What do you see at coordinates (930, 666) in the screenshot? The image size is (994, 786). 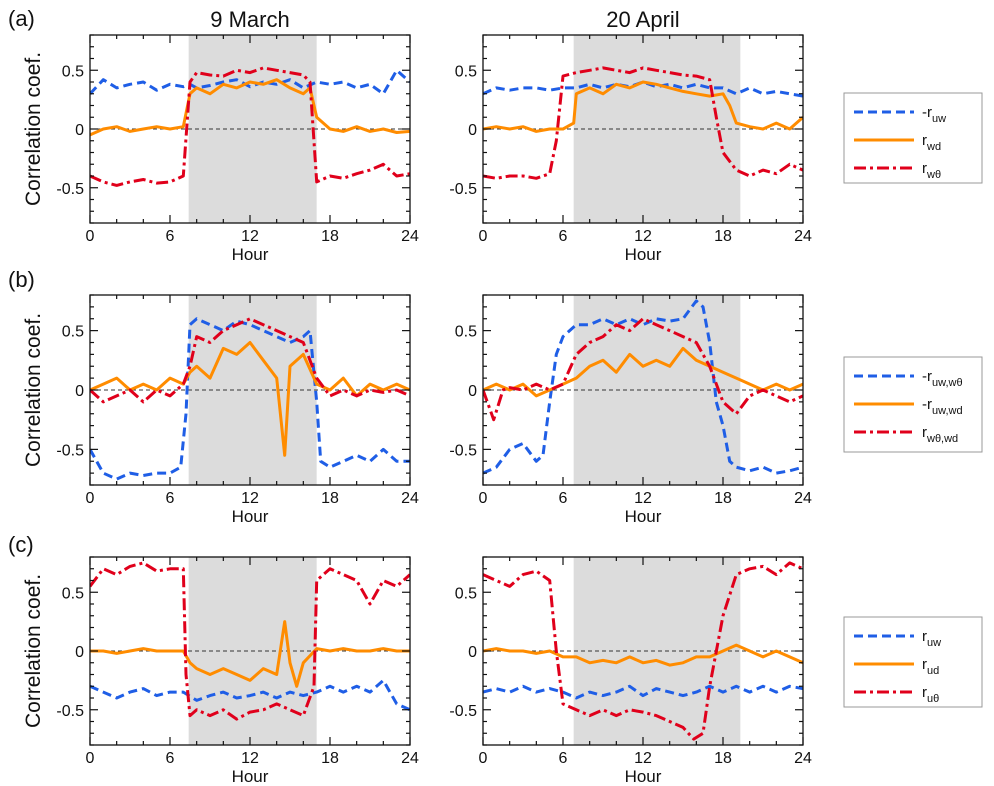 I see `legend-label: rud` at bounding box center [930, 666].